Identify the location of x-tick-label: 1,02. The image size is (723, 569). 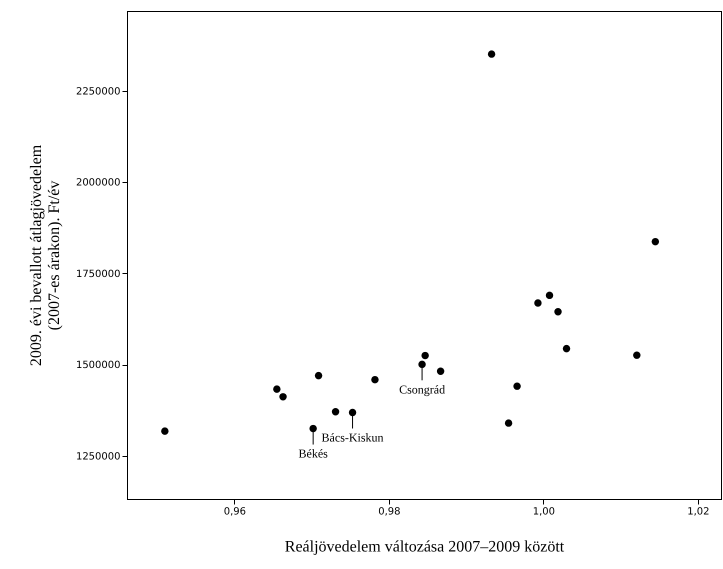
(698, 512).